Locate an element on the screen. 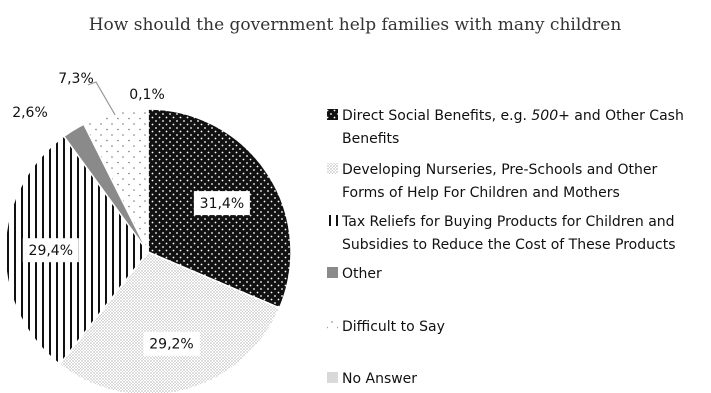  data-label-developing-nurseries-pre-schools-and-other-forms-of-help-for-children-and-mothers: 29,2% is located at coordinates (171, 344).